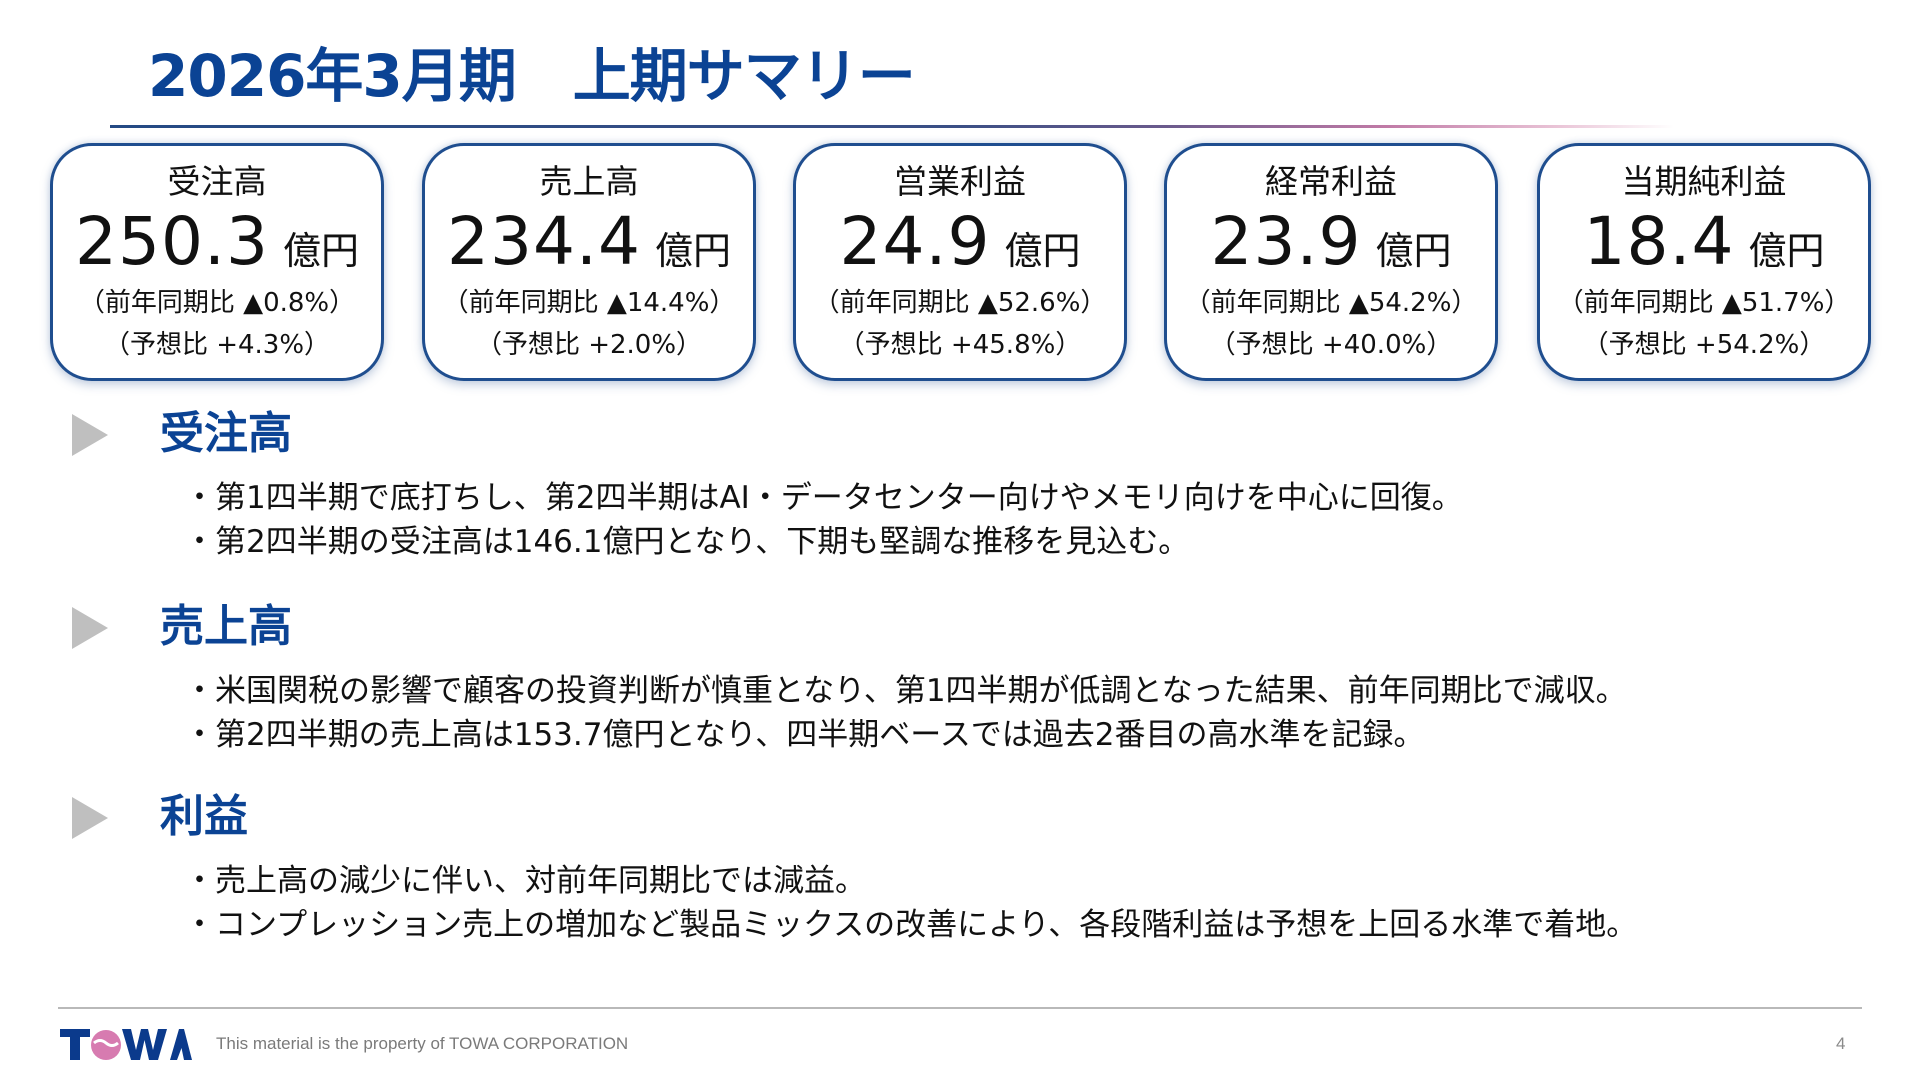 This screenshot has width=1920, height=1080. I want to click on kpi-card-operating-profit: 営業利益 24.9 億円 （前年同期比 ▲52.6%） （予想比 +45.8%）, so click(960, 262).